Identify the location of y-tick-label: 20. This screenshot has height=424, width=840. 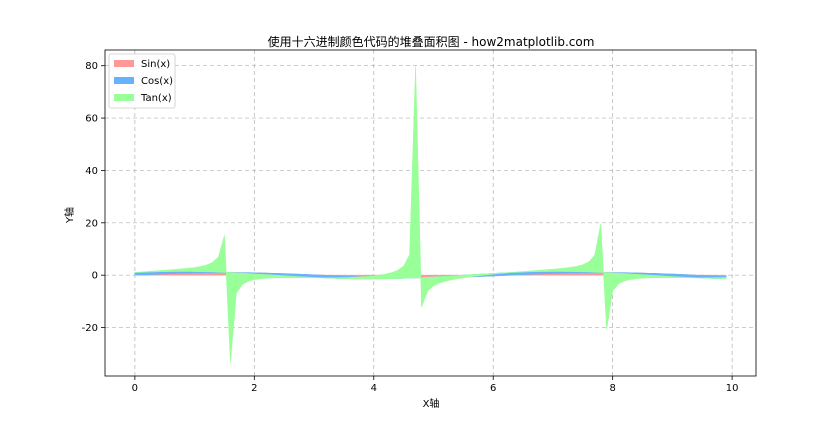
(91, 223).